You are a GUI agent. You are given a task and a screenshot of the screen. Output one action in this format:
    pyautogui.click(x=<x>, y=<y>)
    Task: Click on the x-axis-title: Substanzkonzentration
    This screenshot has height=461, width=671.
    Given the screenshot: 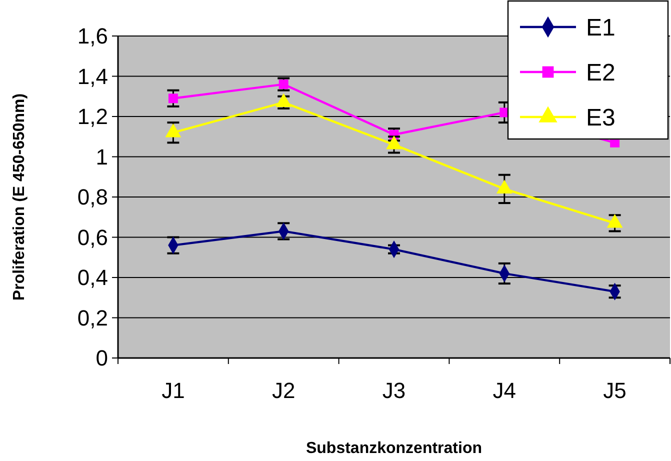 What is the action you would take?
    pyautogui.click(x=394, y=448)
    